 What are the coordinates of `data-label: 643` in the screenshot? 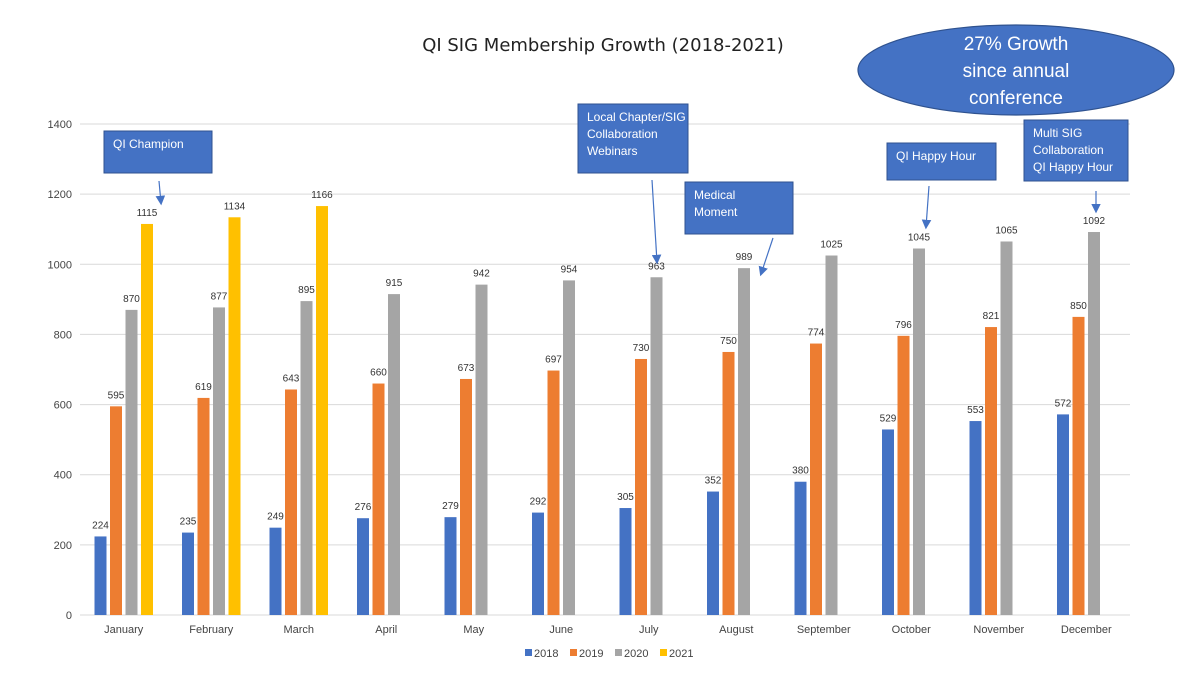 It's located at (291, 378).